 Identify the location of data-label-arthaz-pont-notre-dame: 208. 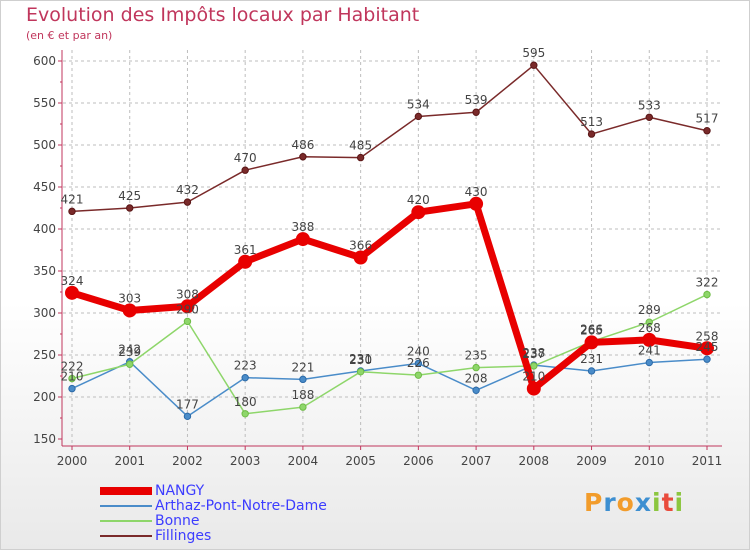
(476, 378).